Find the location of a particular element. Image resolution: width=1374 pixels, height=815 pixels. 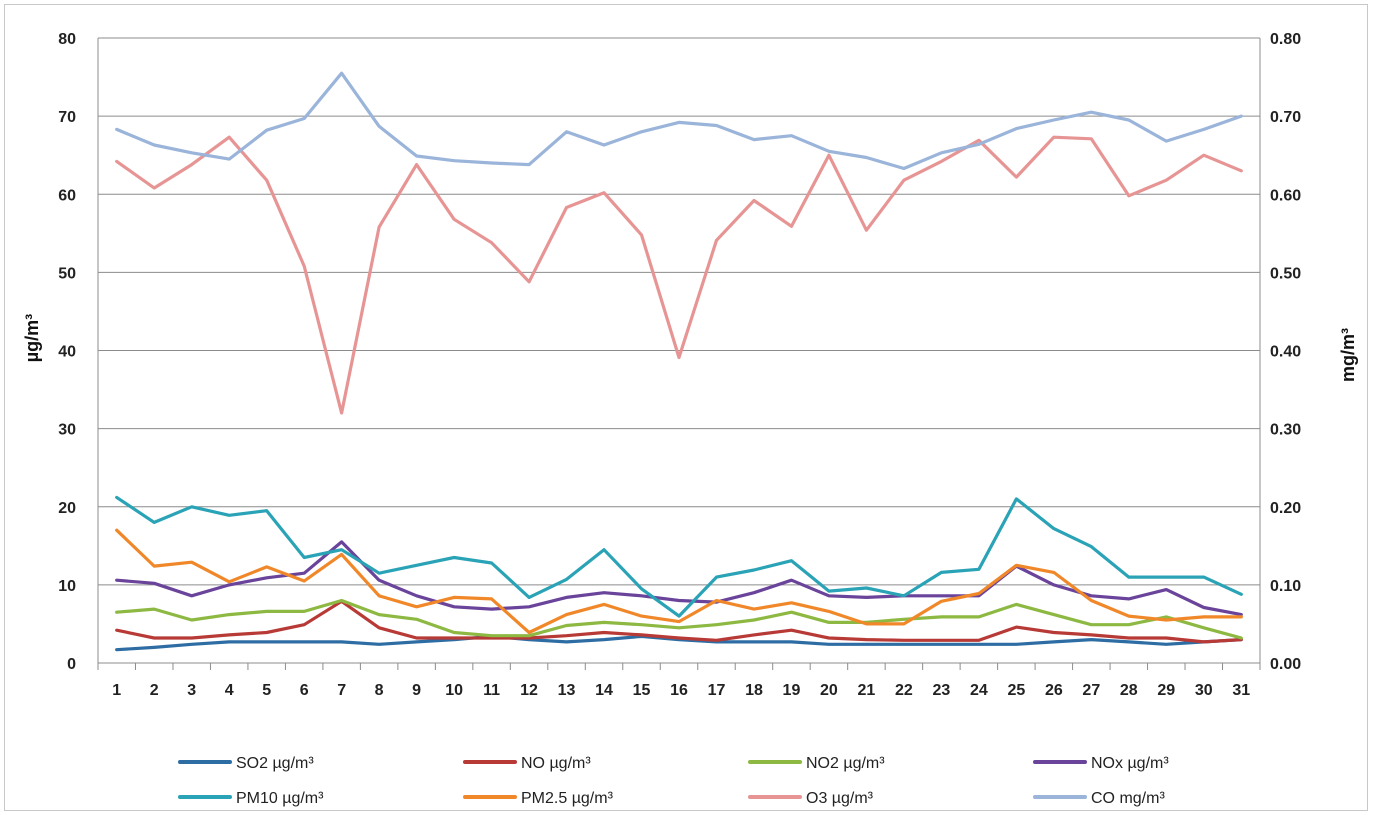

x-tick-label: 13 is located at coordinates (567, 690).